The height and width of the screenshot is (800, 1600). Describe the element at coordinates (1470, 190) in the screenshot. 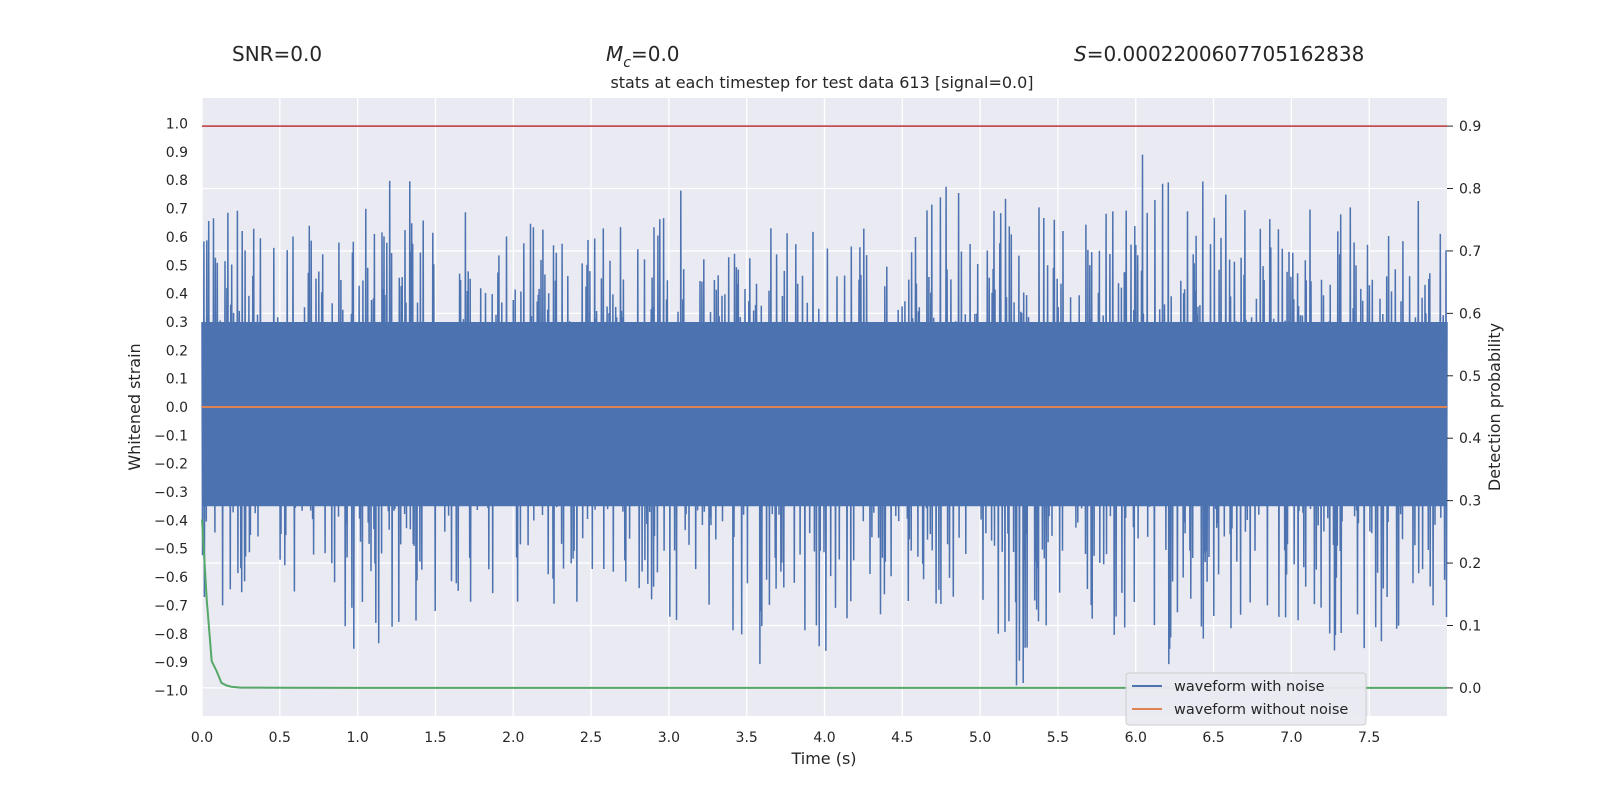

I see `y2-tick-label: 0.8` at that location.